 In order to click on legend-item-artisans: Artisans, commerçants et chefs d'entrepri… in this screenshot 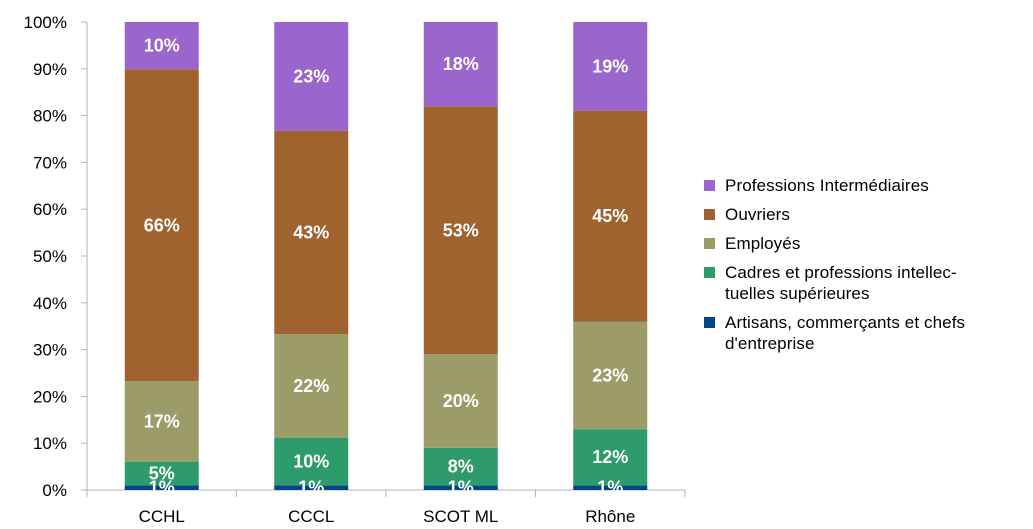, I will do `click(868, 333)`.